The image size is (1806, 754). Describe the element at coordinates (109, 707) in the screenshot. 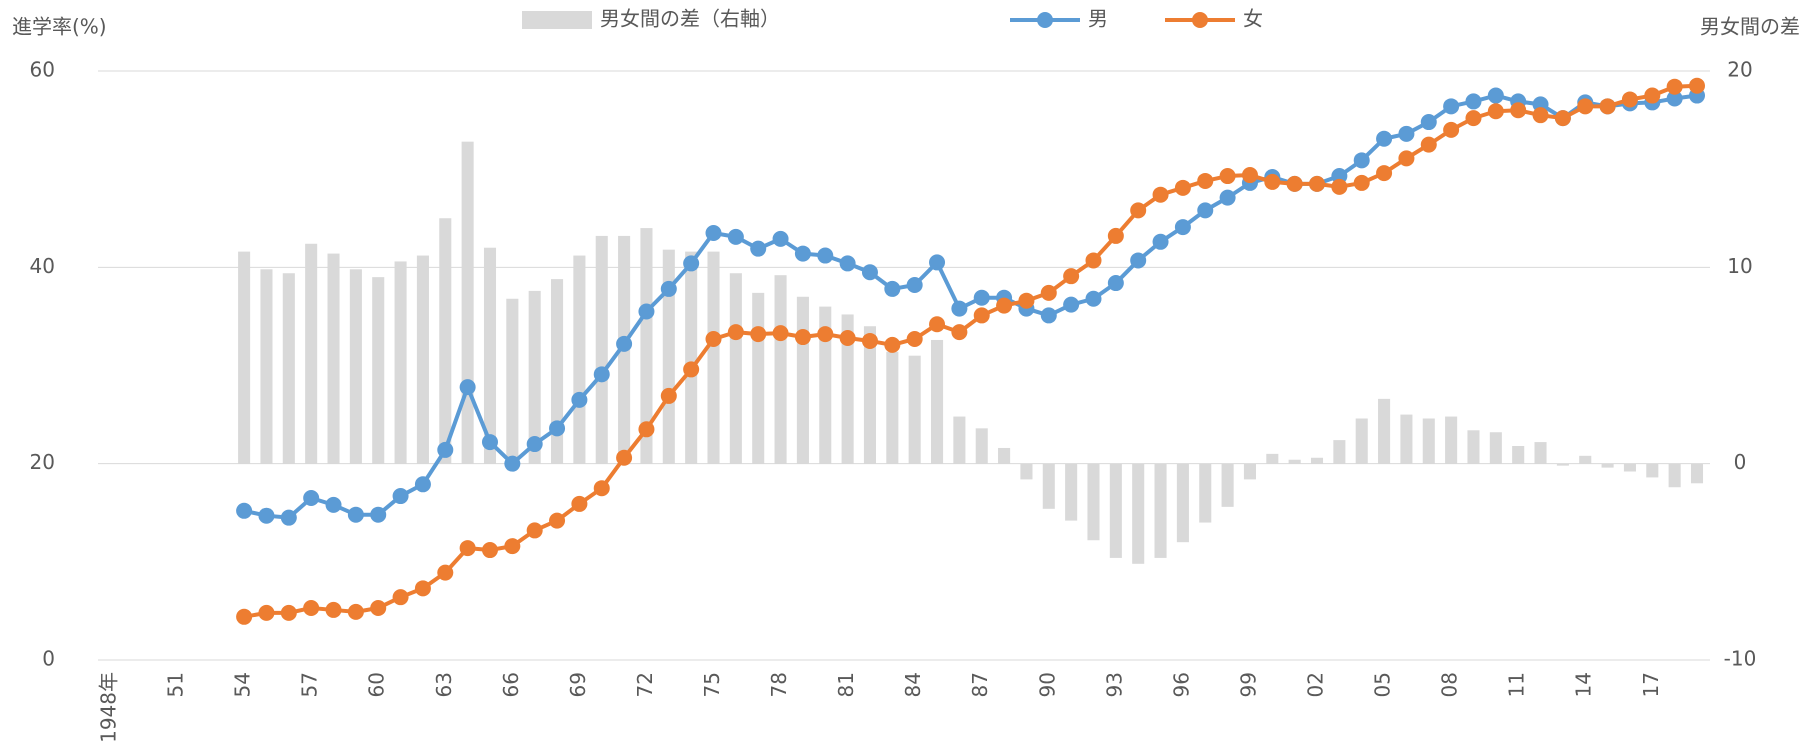

I see `x-tick-label: 1948年` at that location.